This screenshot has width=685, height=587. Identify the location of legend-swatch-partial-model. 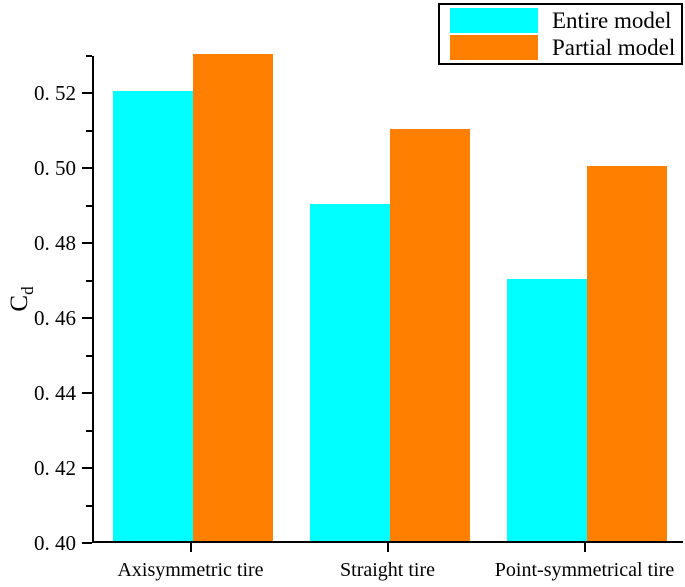
(494, 47).